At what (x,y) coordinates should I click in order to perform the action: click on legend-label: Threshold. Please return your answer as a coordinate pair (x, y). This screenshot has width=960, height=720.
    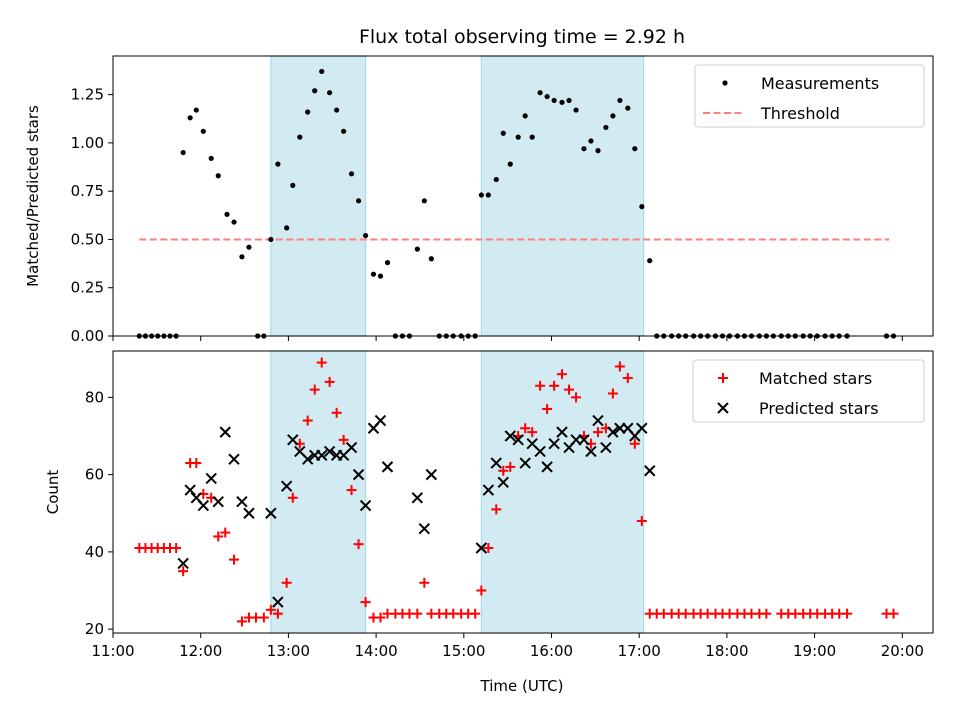
    Looking at the image, I should click on (800, 113).